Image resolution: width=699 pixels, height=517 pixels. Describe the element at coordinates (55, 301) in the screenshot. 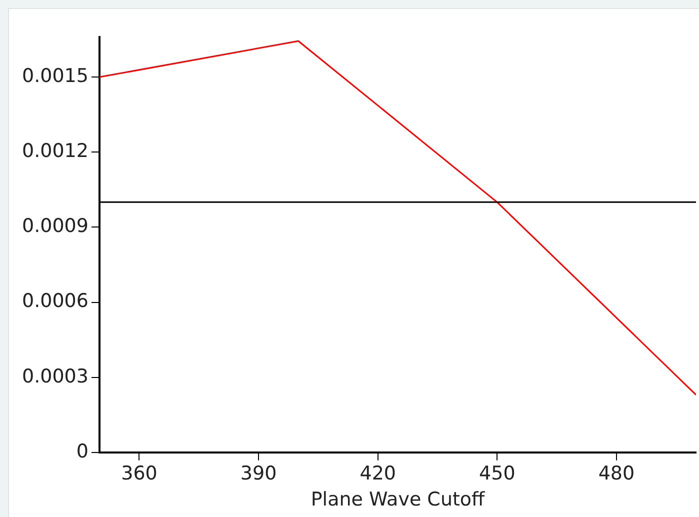

I see `y-tick-label: 0.0006` at that location.